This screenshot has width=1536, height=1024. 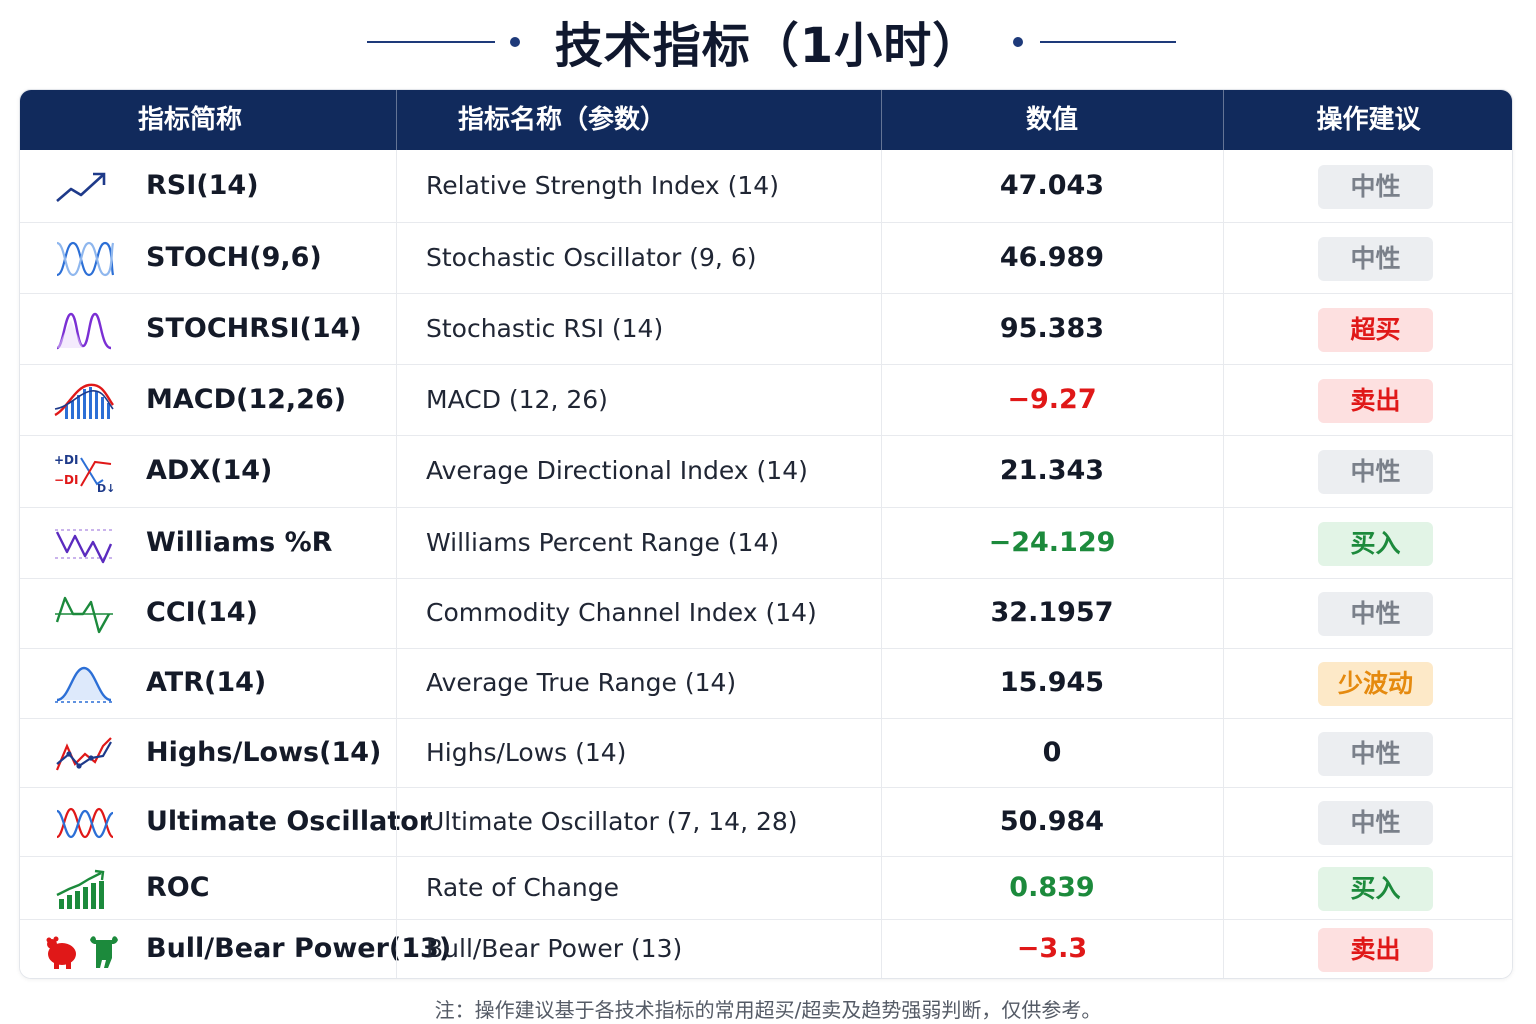 What do you see at coordinates (602, 185) in the screenshot?
I see `indicator-name: Relative Strength Index (14)` at bounding box center [602, 185].